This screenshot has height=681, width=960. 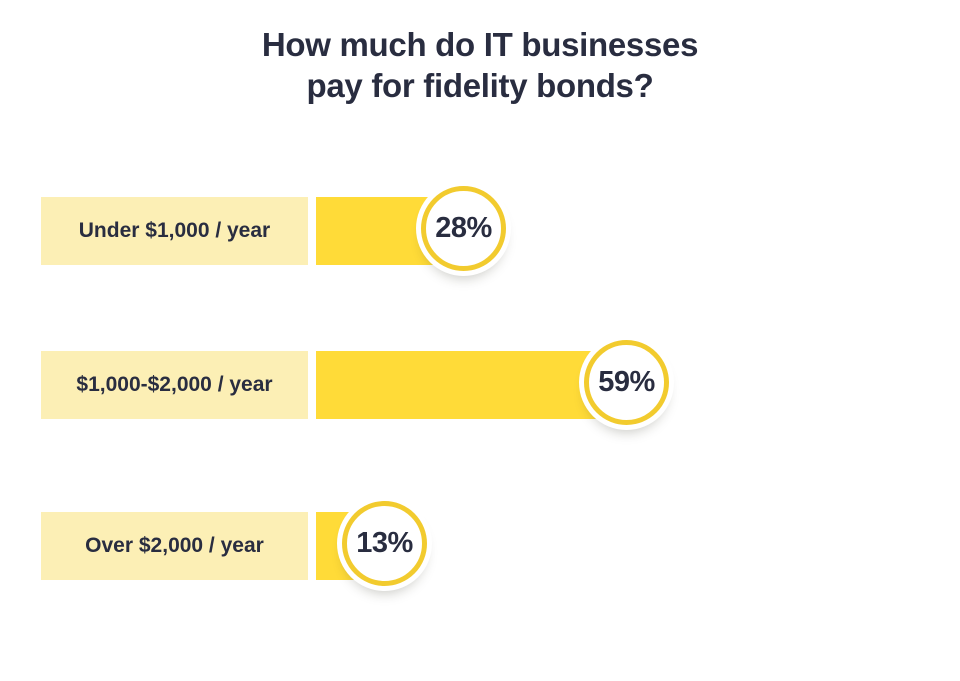 I want to click on value-label-1000-2000: 59%, so click(x=626, y=382).